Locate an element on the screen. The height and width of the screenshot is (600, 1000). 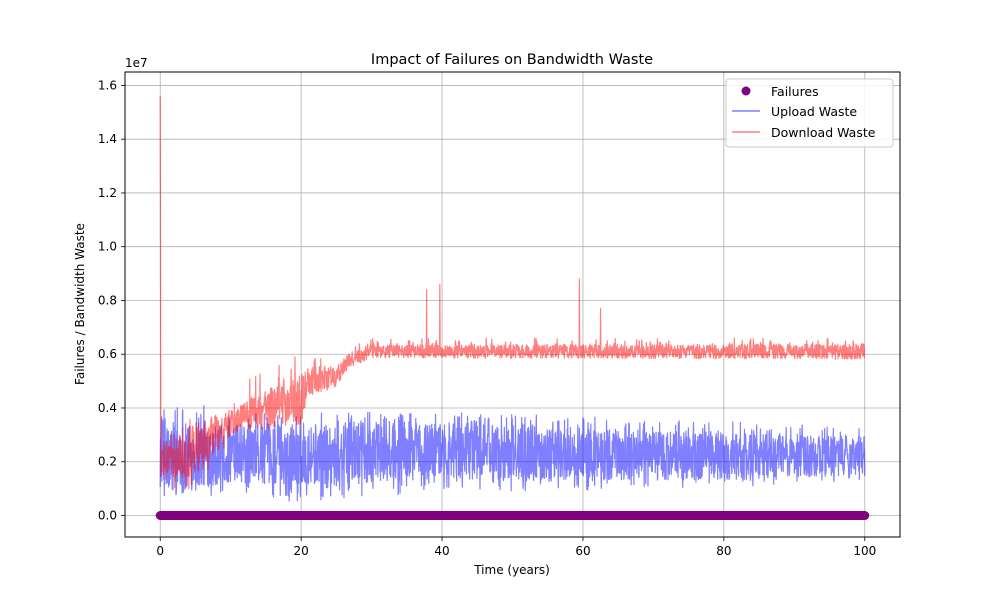
x-tick-label: 20 is located at coordinates (300, 551).